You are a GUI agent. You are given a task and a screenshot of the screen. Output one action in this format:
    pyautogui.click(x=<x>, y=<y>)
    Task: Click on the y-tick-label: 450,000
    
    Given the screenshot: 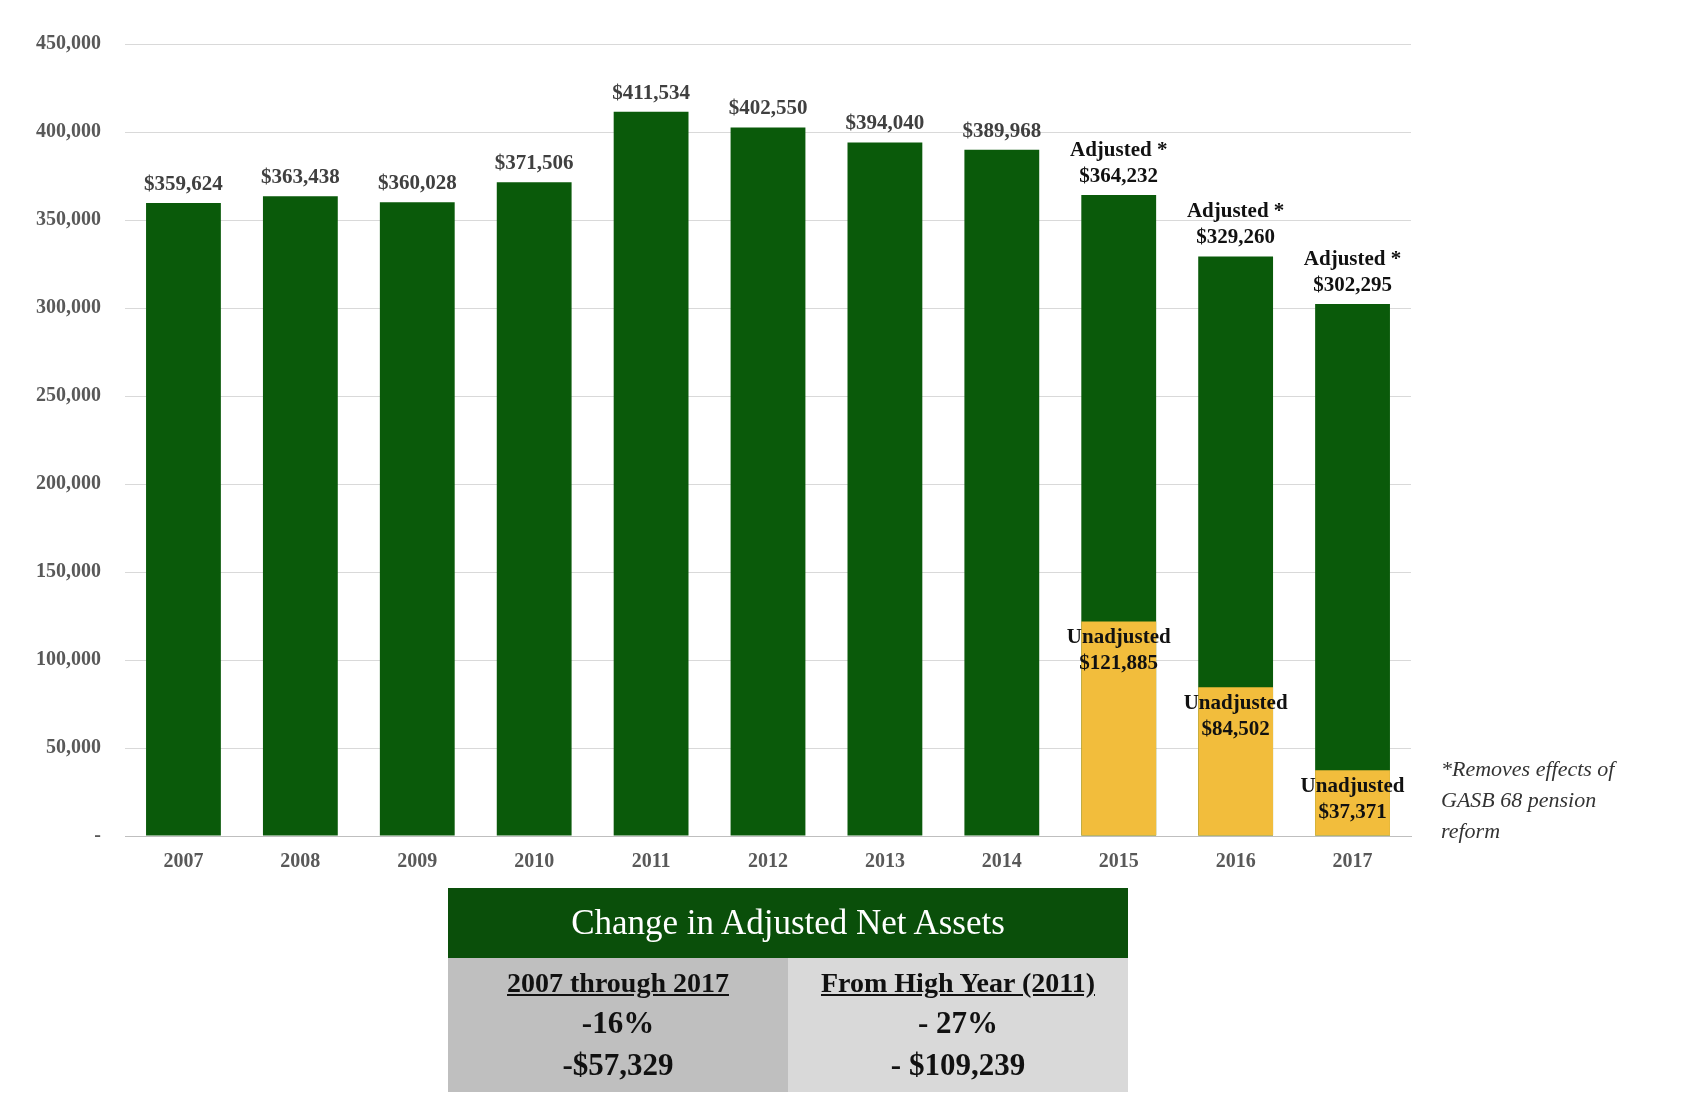 What is the action you would take?
    pyautogui.click(x=68, y=42)
    